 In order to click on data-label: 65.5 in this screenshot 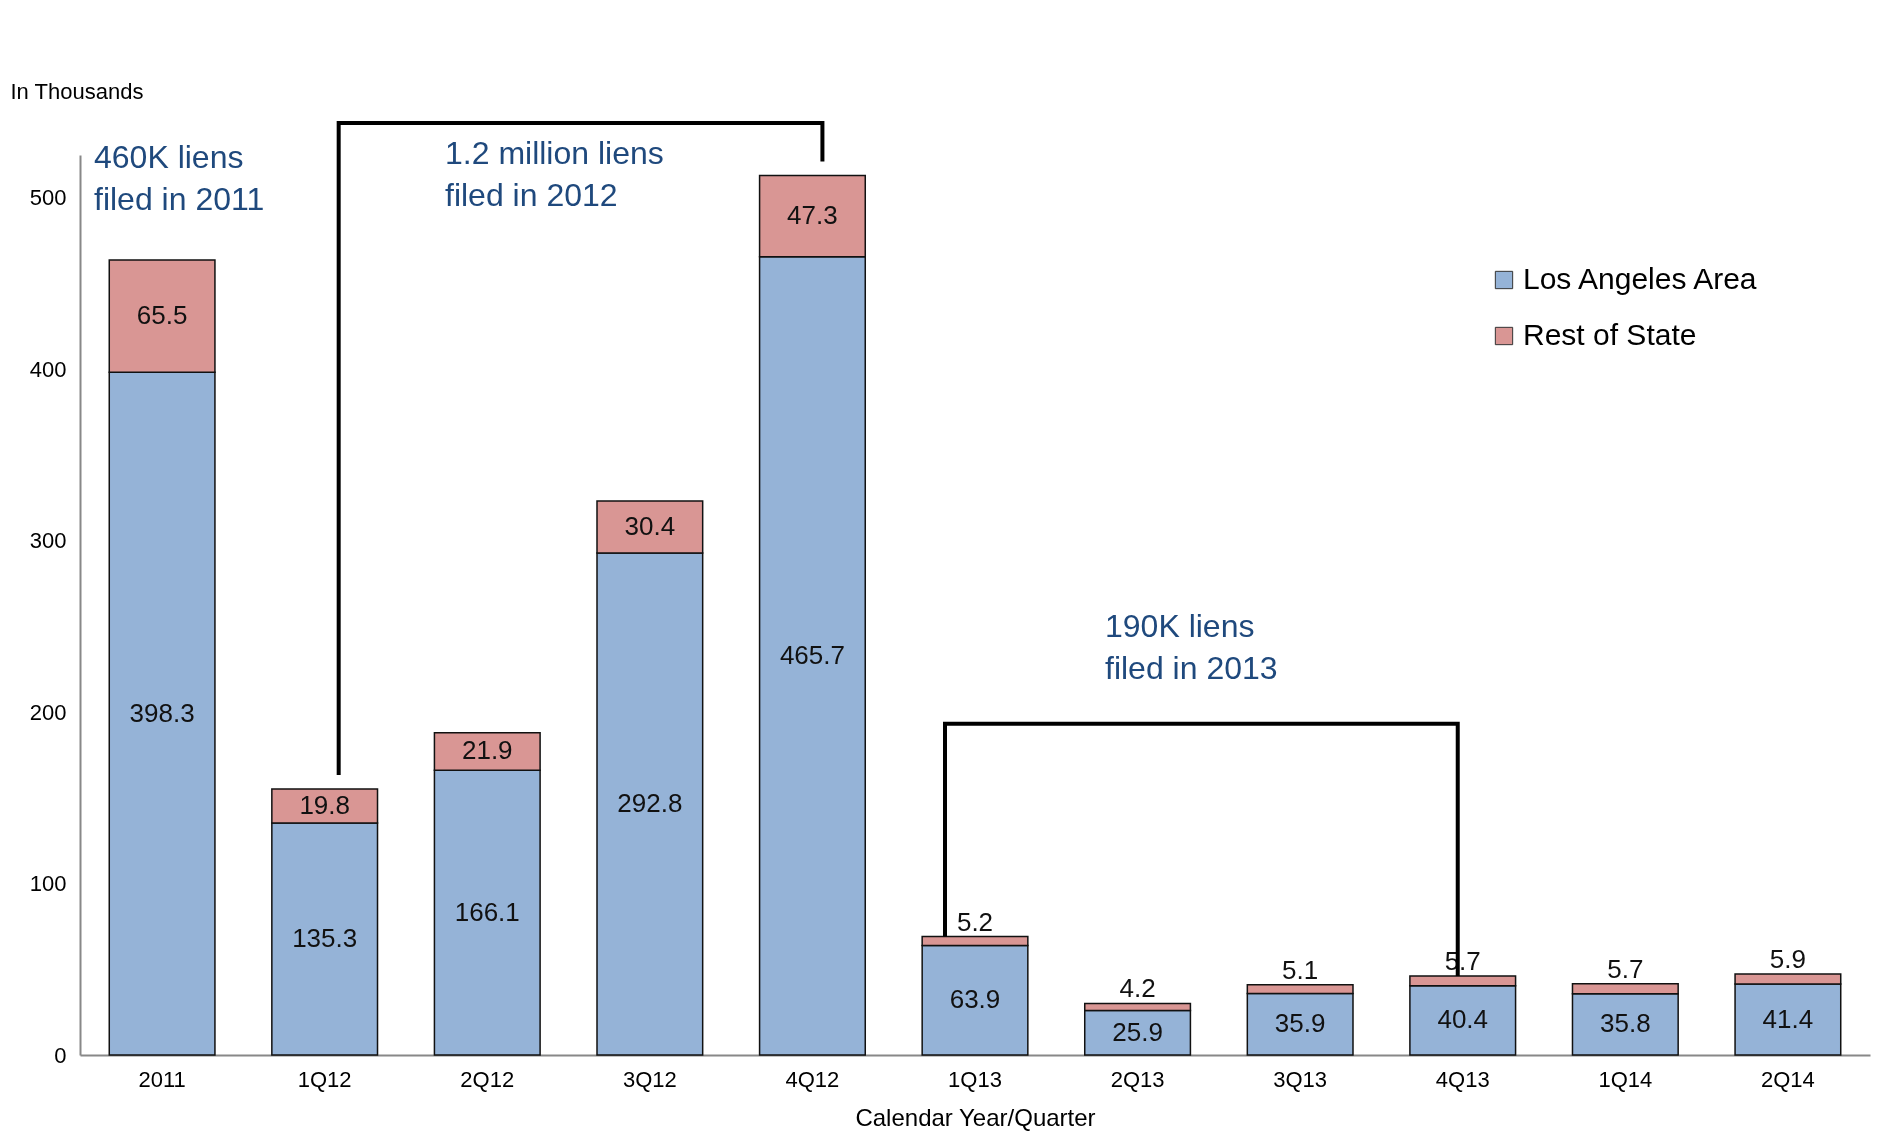, I will do `click(162, 315)`.